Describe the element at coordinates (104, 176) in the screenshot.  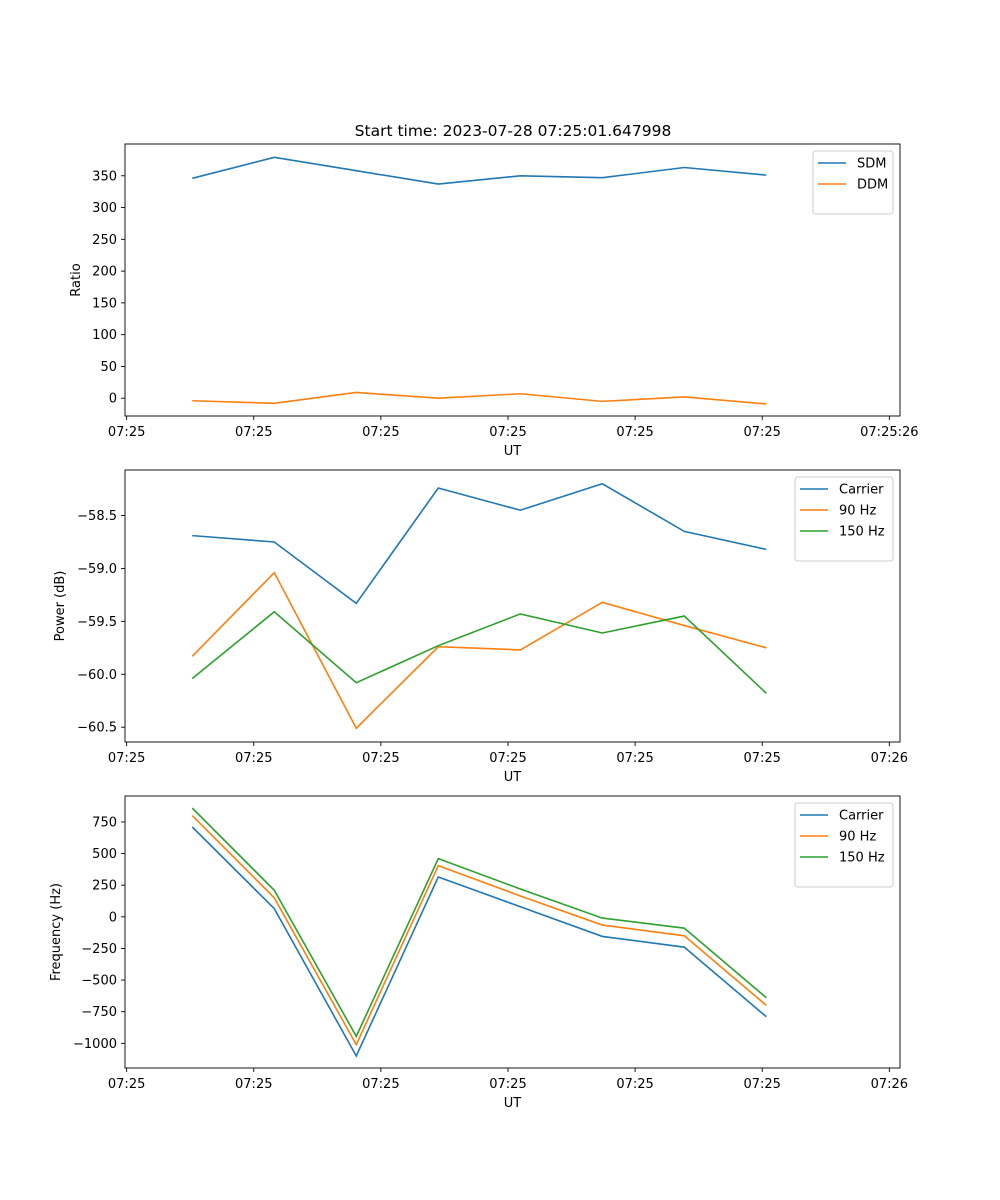
I see `y-tick-label: 350` at that location.